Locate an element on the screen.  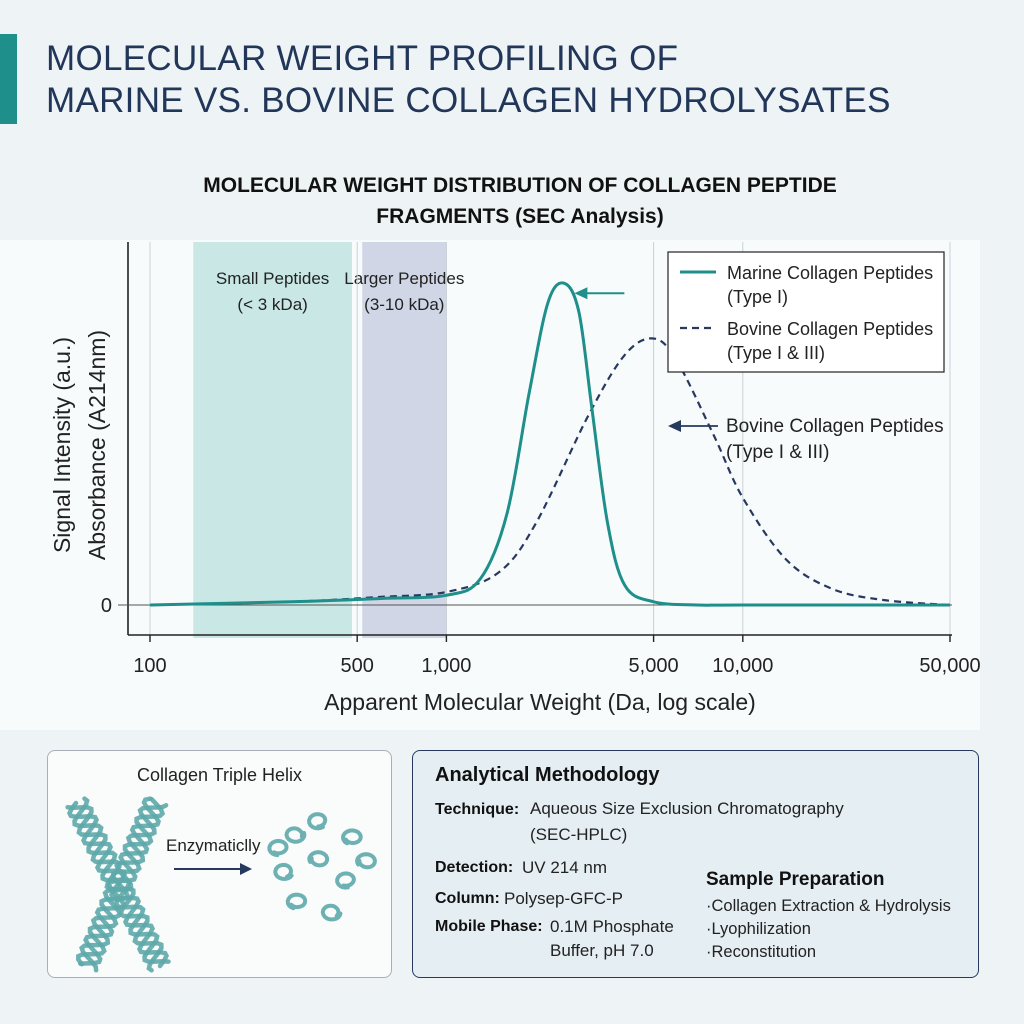
y-axis-label-line2: Absorbance (A214nm) is located at coordinates (97, 445).